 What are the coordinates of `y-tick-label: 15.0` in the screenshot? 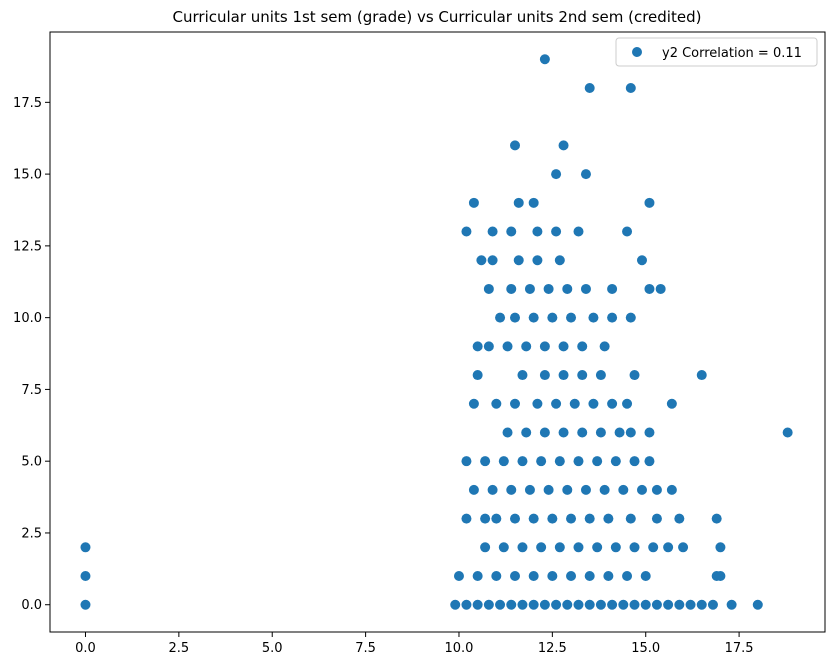 It's located at (27, 175).